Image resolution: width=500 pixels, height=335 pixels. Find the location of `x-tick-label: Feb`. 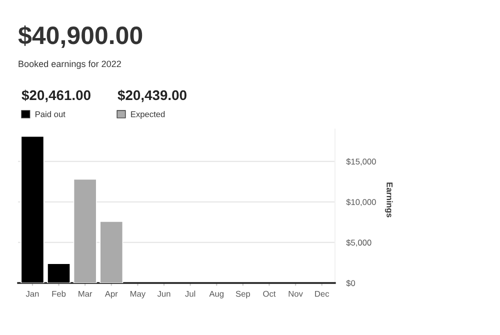

x-tick-label: Feb is located at coordinates (59, 293).